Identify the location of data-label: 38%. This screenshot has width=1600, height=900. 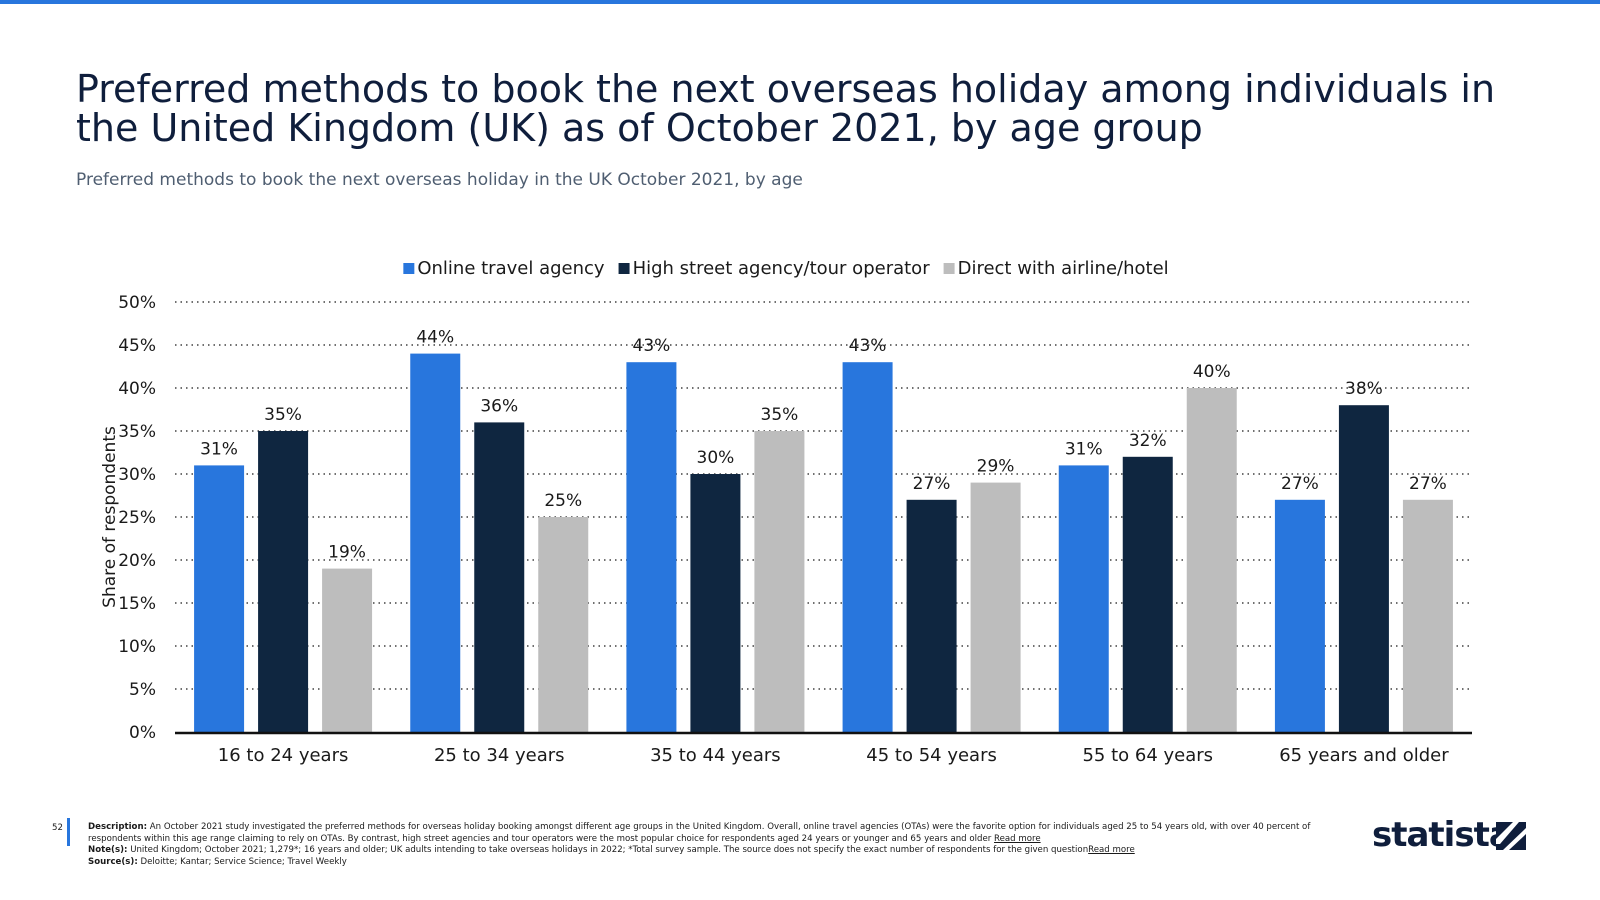
(1364, 389).